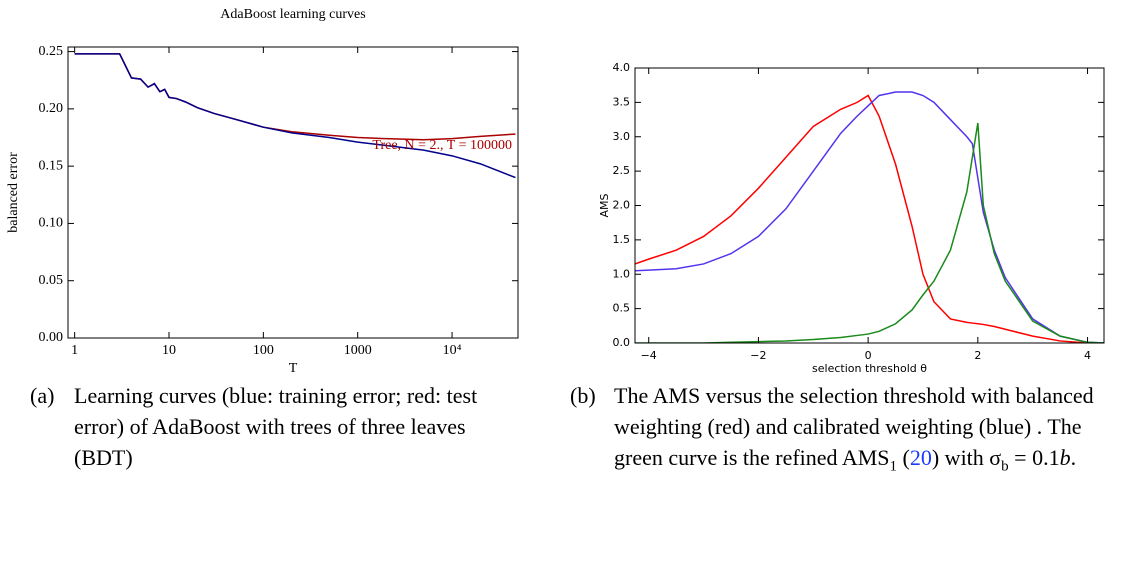 The image size is (1134, 569). What do you see at coordinates (977, 355) in the screenshot?
I see `x-tick-label: 2` at bounding box center [977, 355].